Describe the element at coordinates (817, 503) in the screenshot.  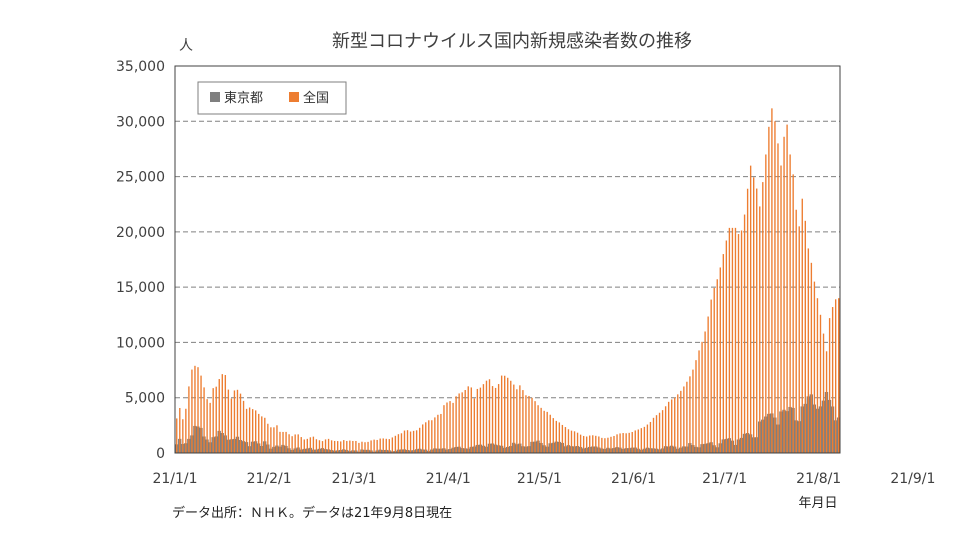
I see `x-axis-label: 年月日` at that location.